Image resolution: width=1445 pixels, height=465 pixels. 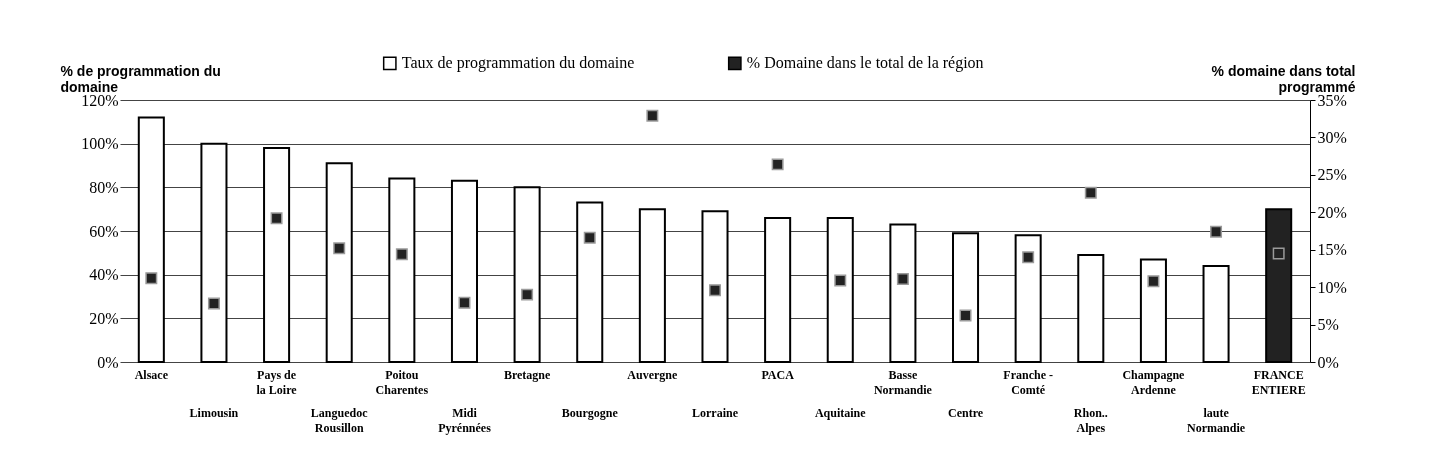 I want to click on x-tick-label: Basse Normandie, so click(x=903, y=382).